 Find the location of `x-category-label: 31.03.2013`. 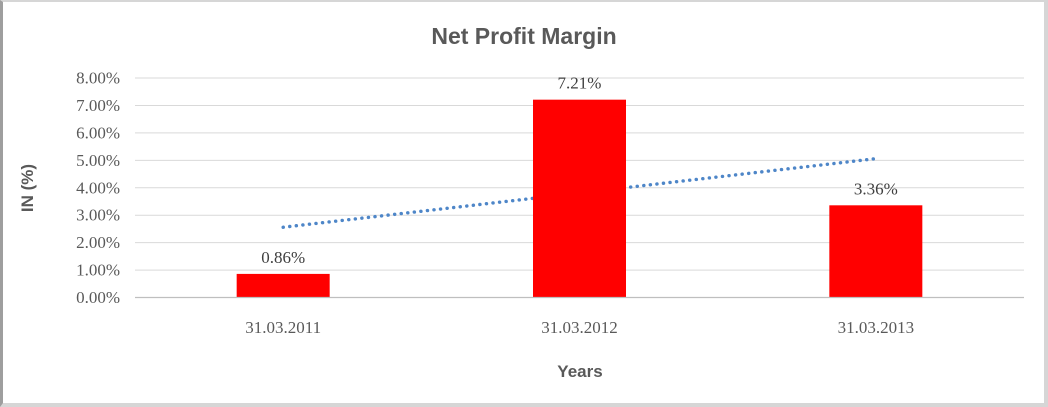

x-category-label: 31.03.2013 is located at coordinates (876, 327).